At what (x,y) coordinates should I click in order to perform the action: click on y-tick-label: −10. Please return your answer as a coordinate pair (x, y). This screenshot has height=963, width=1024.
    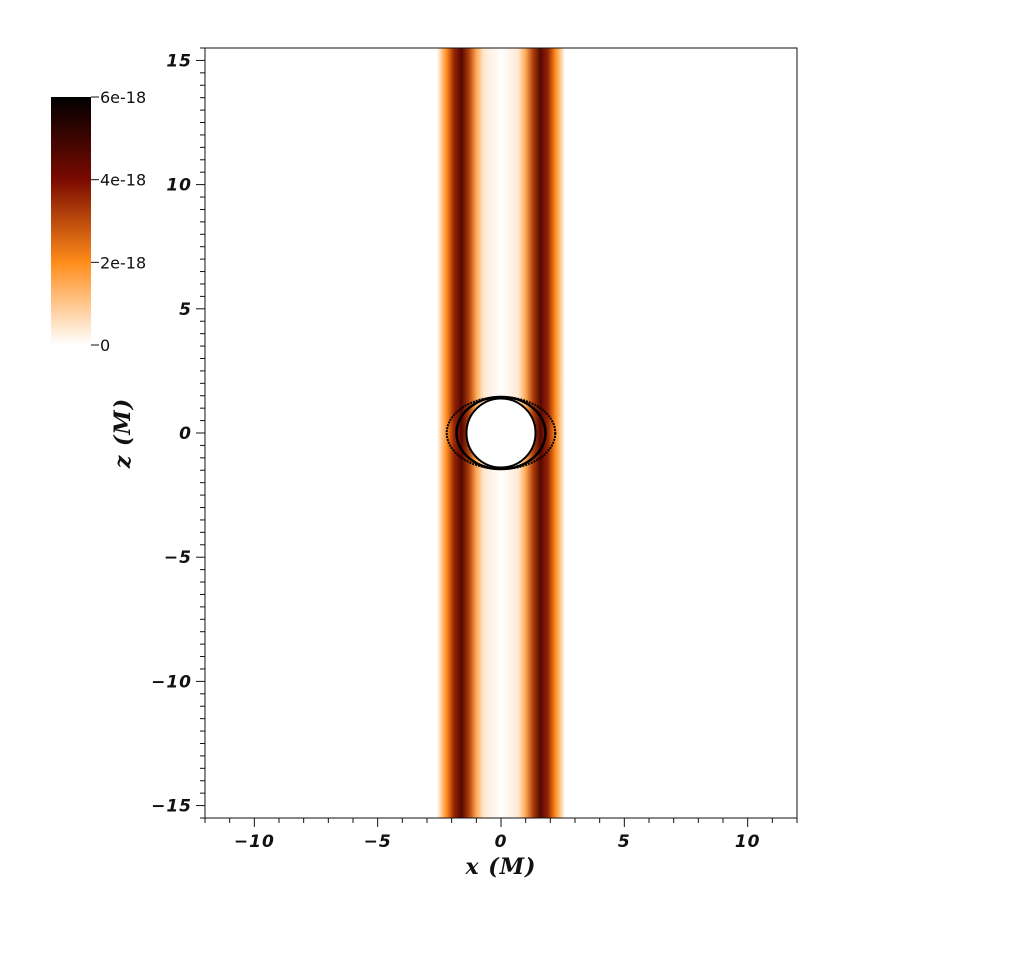
    Looking at the image, I should click on (171, 682).